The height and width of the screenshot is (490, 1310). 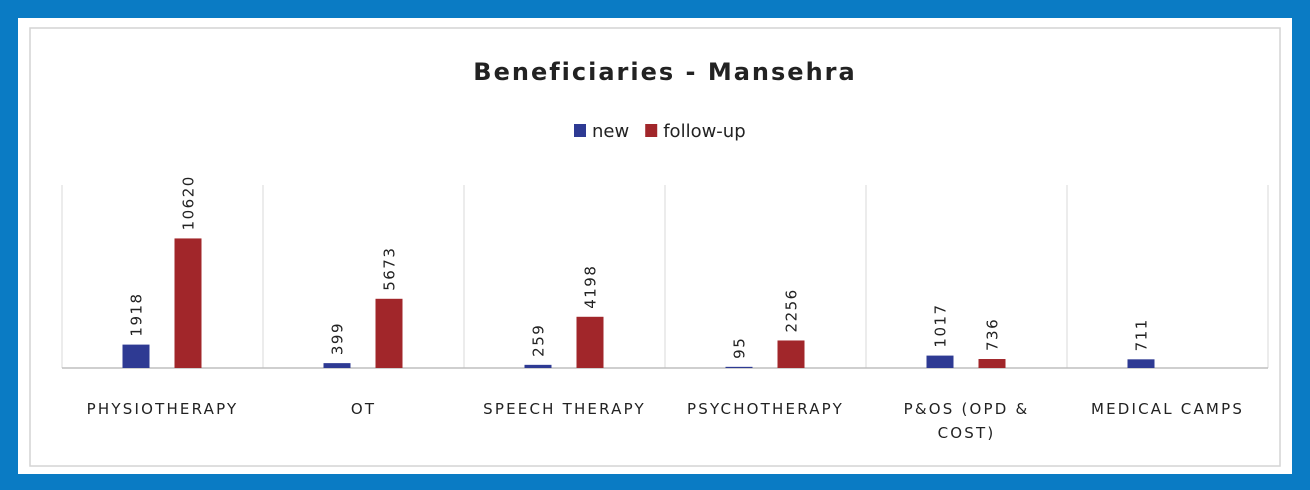 I want to click on x-tick-label: OT, so click(x=363, y=409).